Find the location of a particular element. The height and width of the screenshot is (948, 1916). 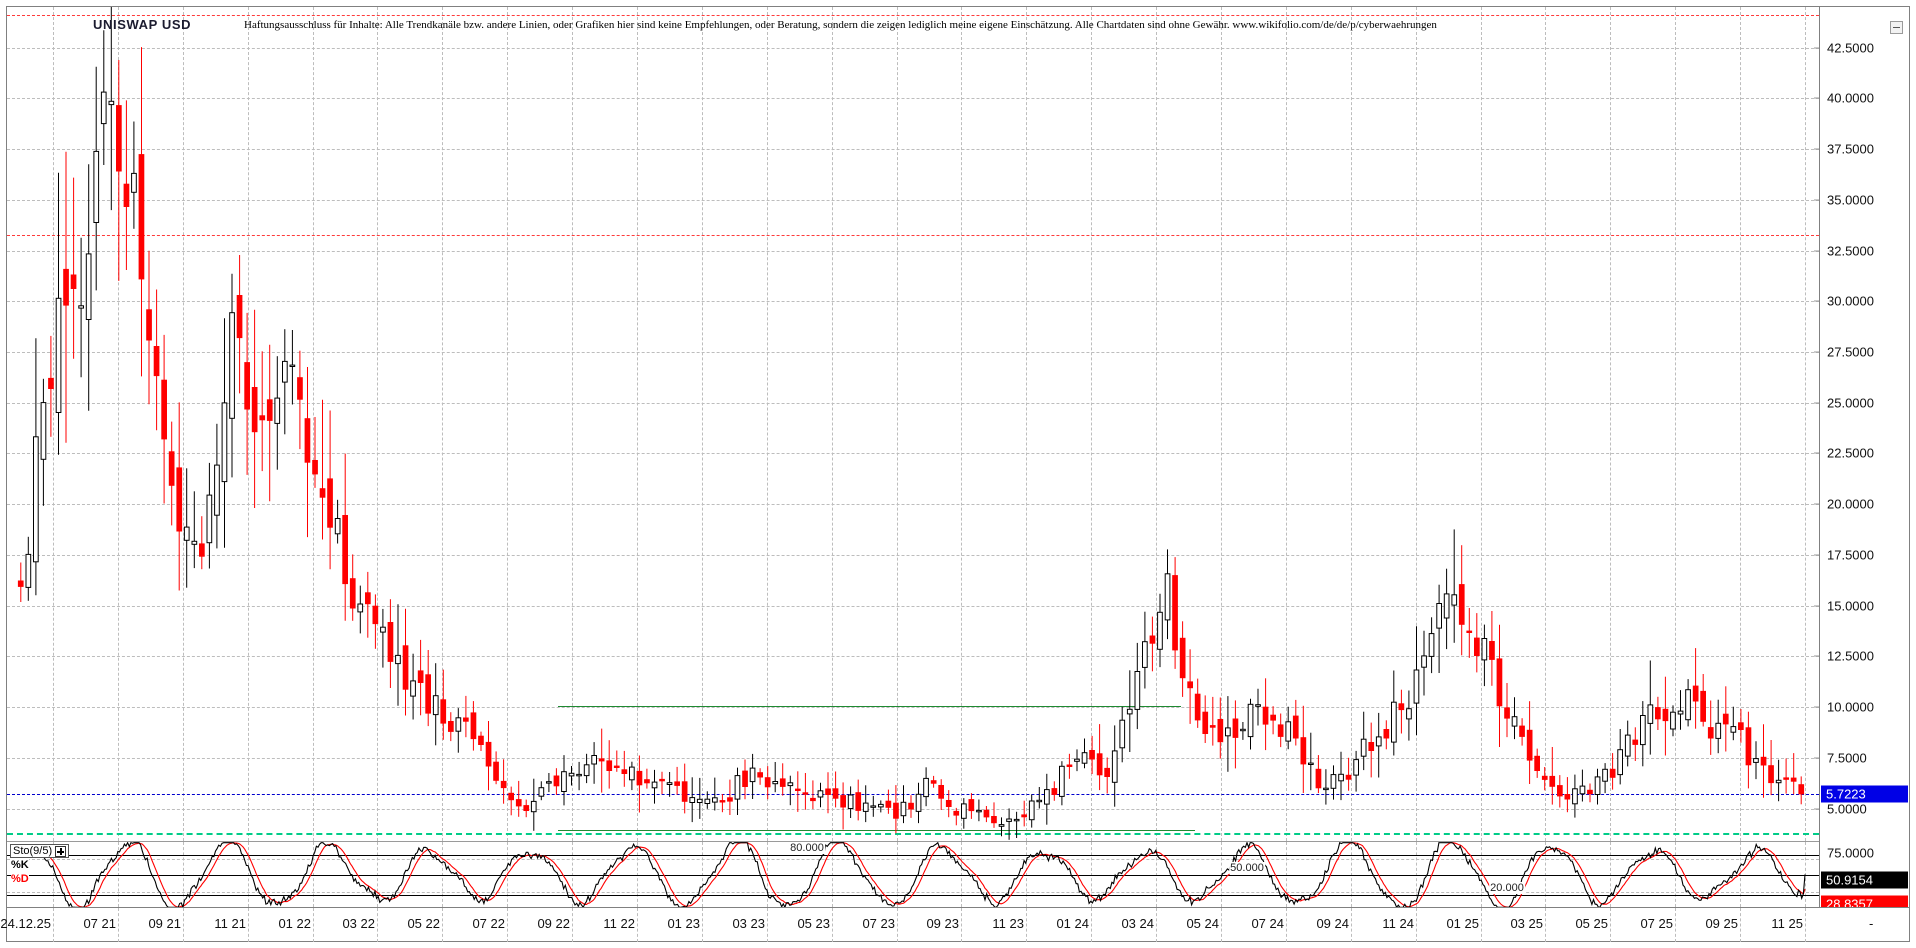

stochastic-pane: Sto(9/5) %K %D 80.000 50.000 20.000 is located at coordinates (913, 874).